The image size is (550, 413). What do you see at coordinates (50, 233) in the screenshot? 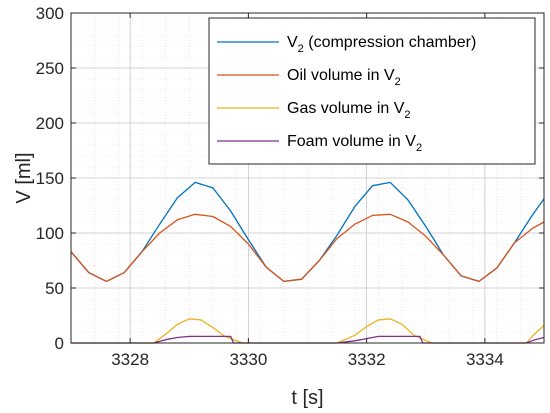
I see `y-tick-label: 100` at bounding box center [50, 233].